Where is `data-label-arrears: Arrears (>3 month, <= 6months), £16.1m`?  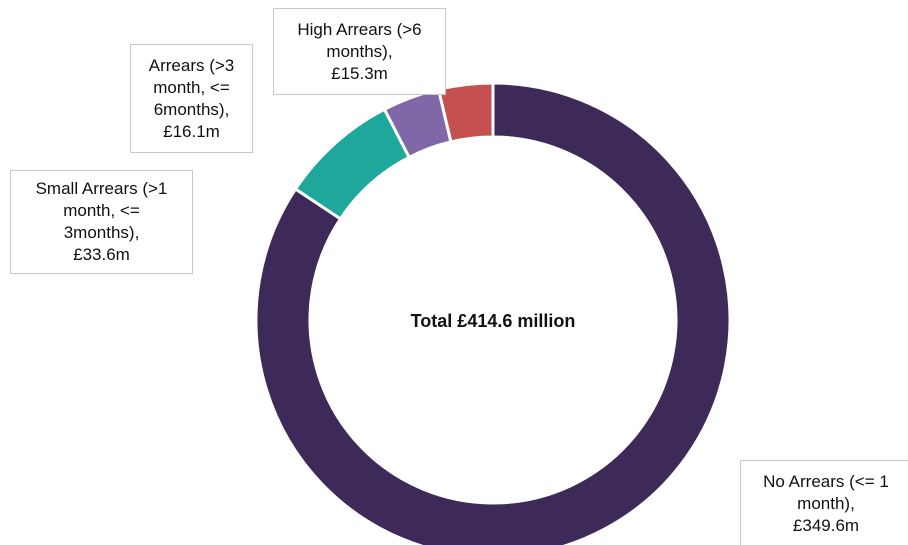
data-label-arrears: Arrears (>3 month, <= 6months), £16.1m is located at coordinates (191, 98).